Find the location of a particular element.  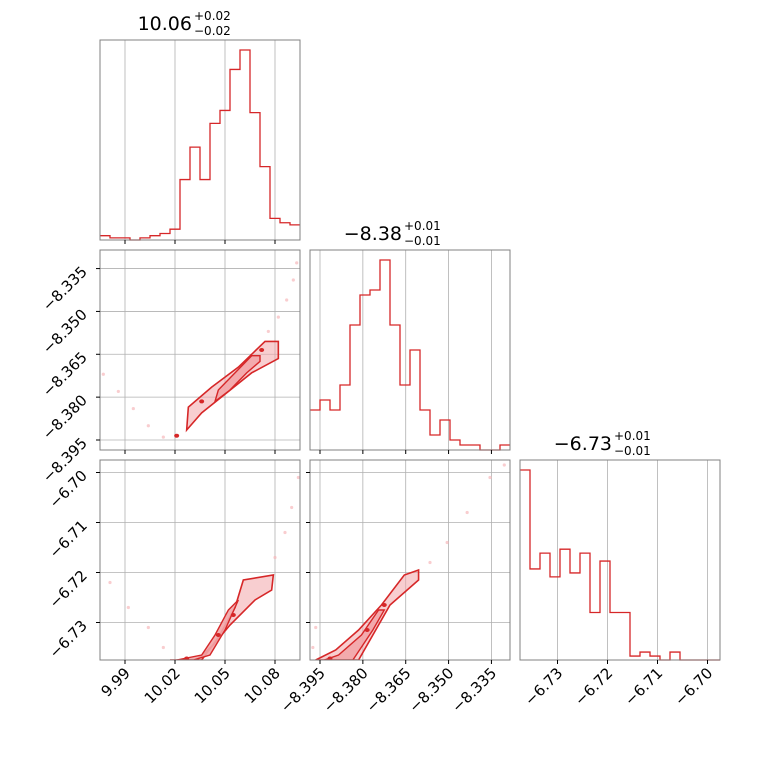

param-title-median-1: −8.38 is located at coordinates (373, 234).